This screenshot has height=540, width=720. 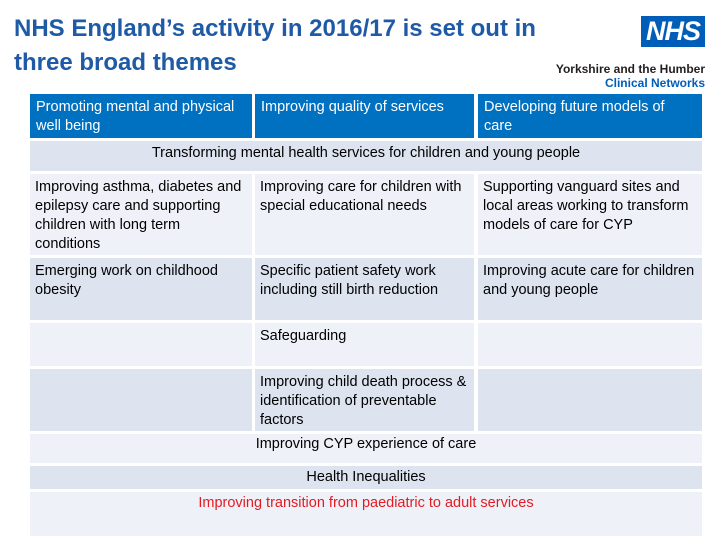 What do you see at coordinates (673, 31) in the screenshot?
I see `nhs-logo: NHS` at bounding box center [673, 31].